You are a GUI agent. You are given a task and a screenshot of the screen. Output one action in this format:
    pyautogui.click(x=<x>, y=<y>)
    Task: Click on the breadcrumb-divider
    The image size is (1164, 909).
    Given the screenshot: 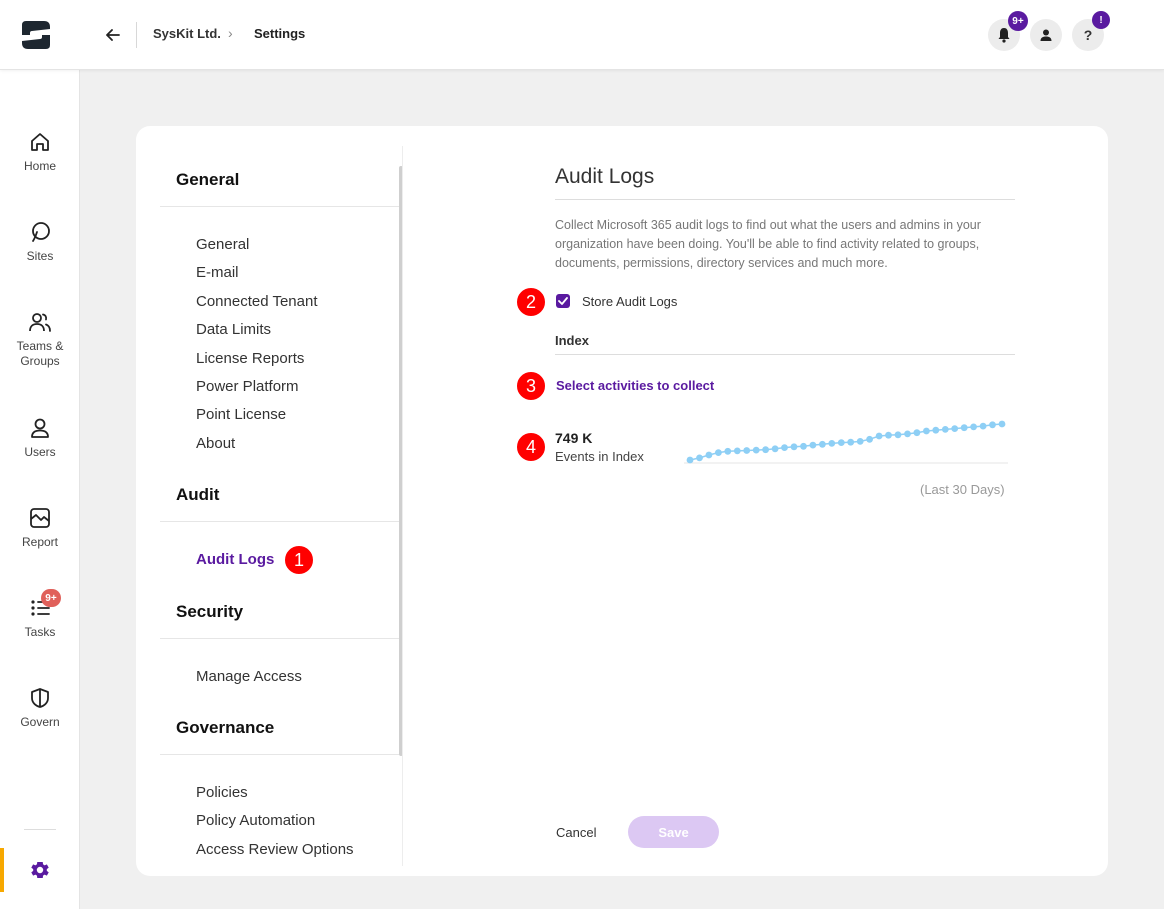 What is the action you would take?
    pyautogui.click(x=136, y=35)
    